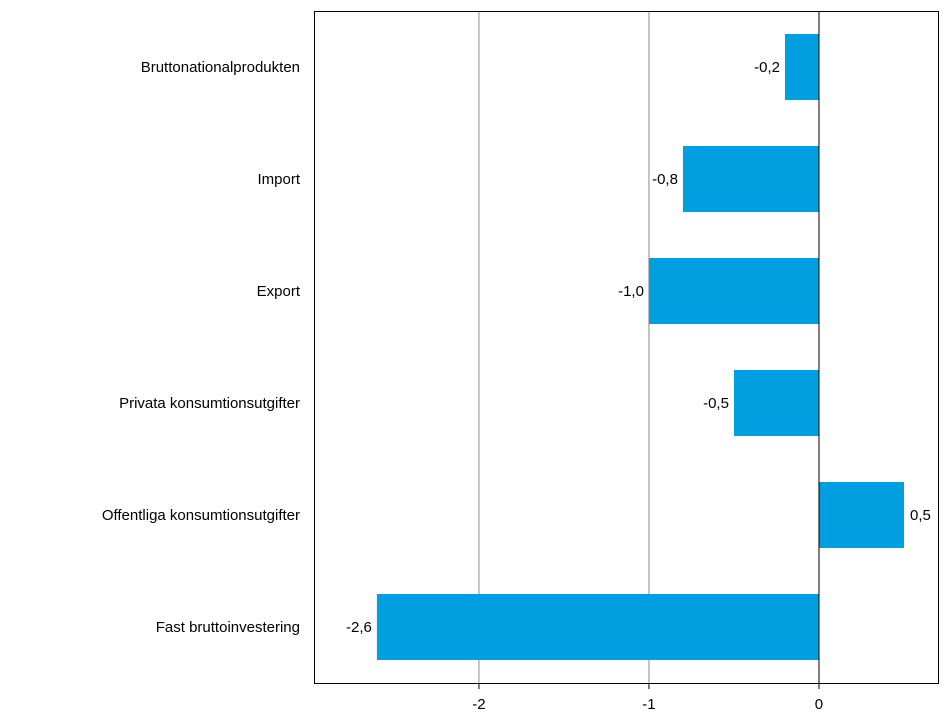  What do you see at coordinates (478, 704) in the screenshot?
I see `x-tick-label-0: -2` at bounding box center [478, 704].